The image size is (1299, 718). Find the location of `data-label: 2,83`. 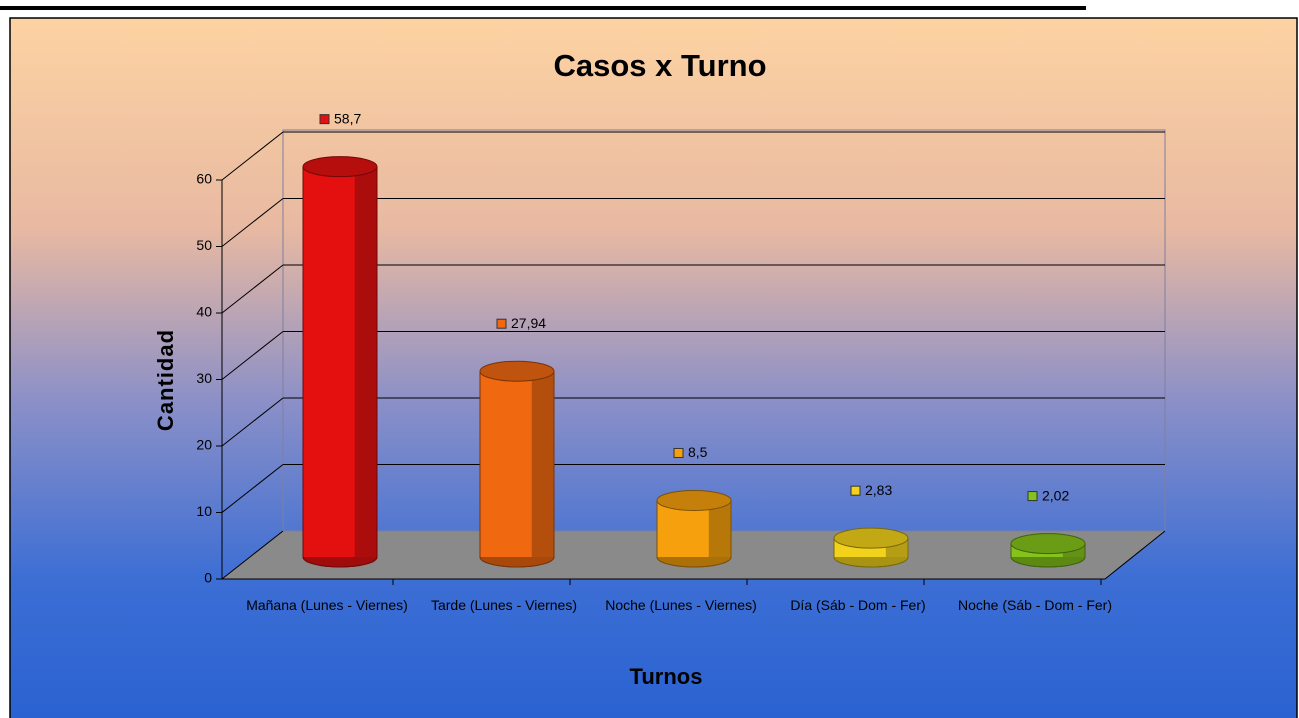

data-label: 2,83 is located at coordinates (878, 490).